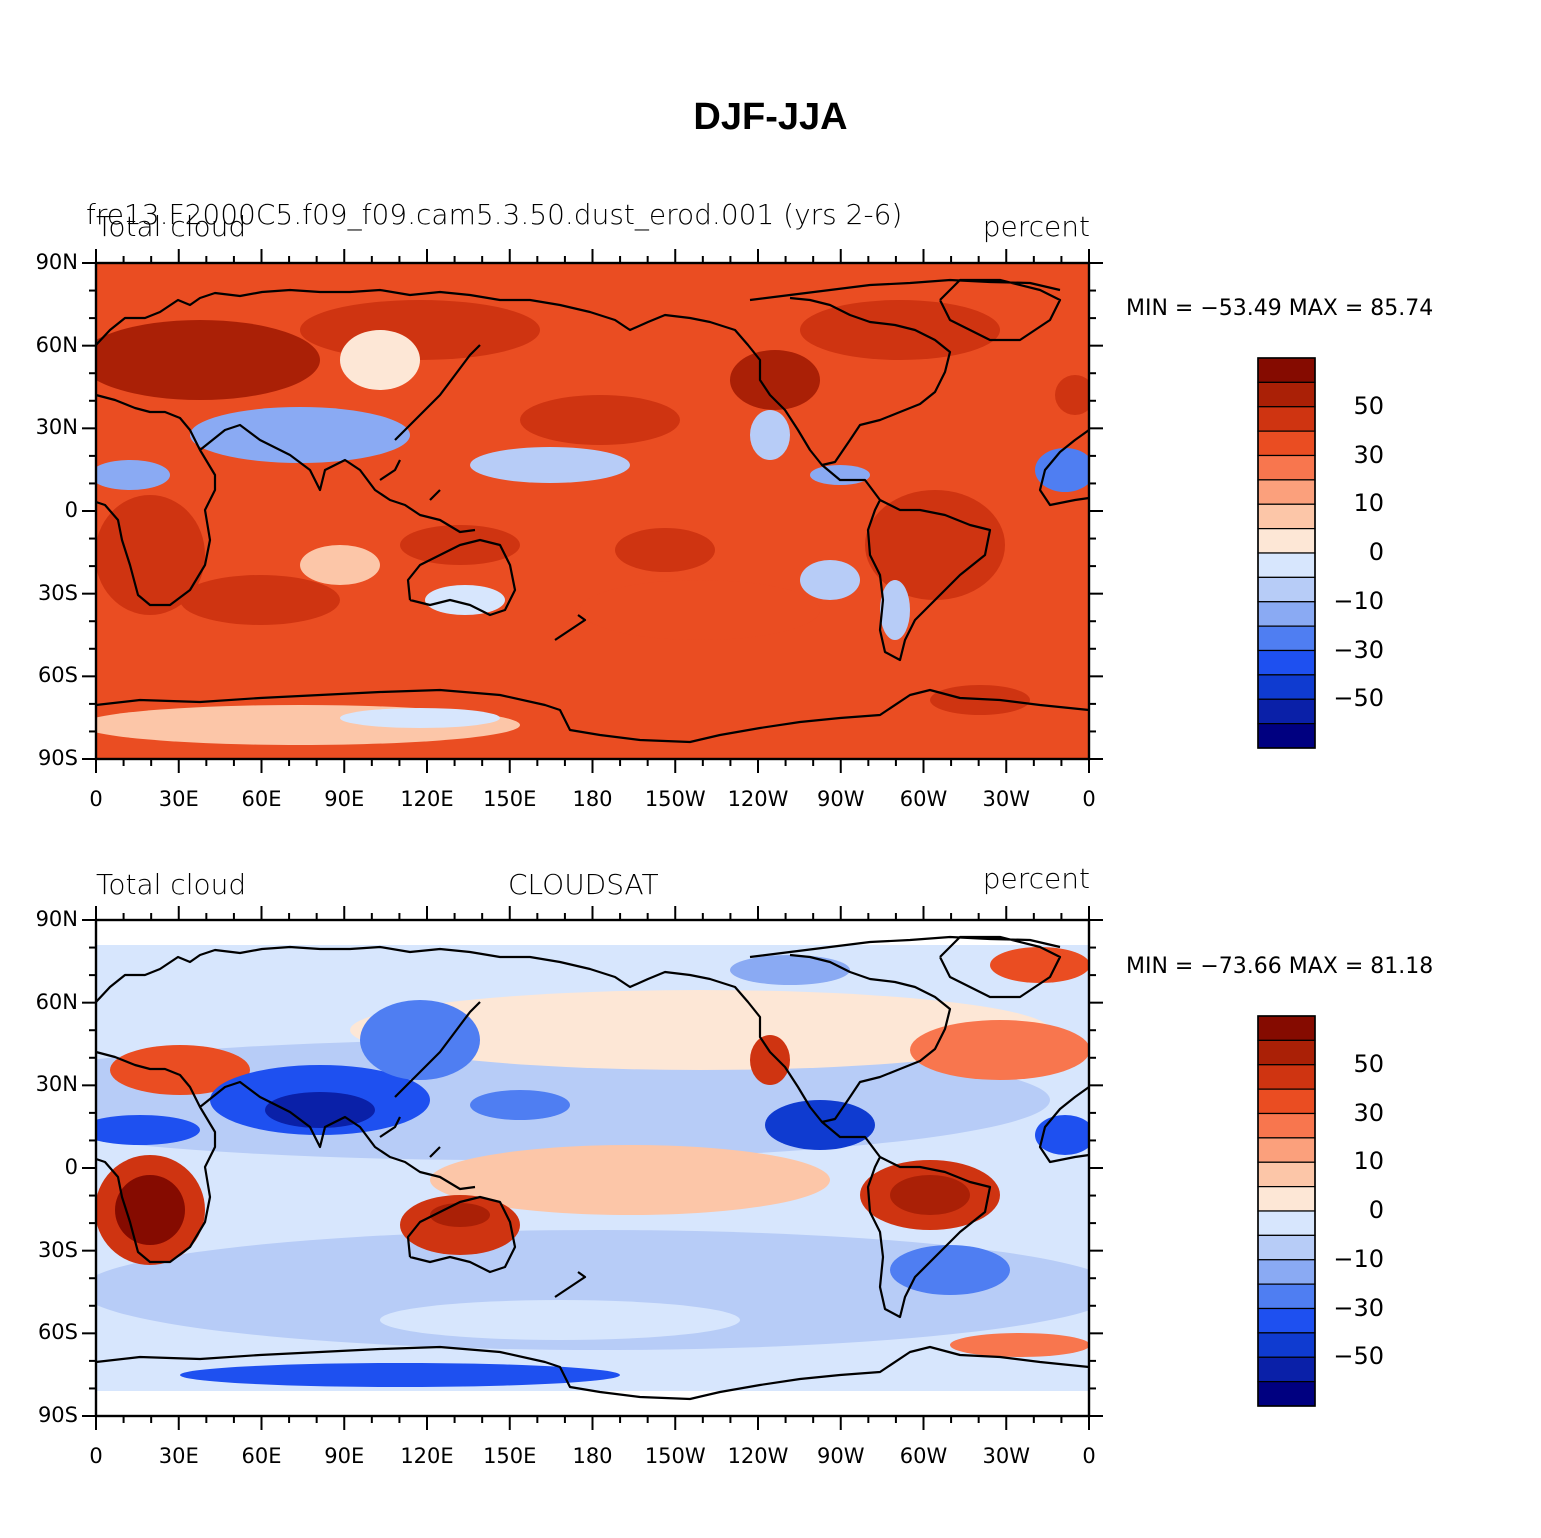 This screenshot has width=1541, height=1538. Describe the element at coordinates (344, 1456) in the screenshot. I see `lon-label: 90E` at that location.